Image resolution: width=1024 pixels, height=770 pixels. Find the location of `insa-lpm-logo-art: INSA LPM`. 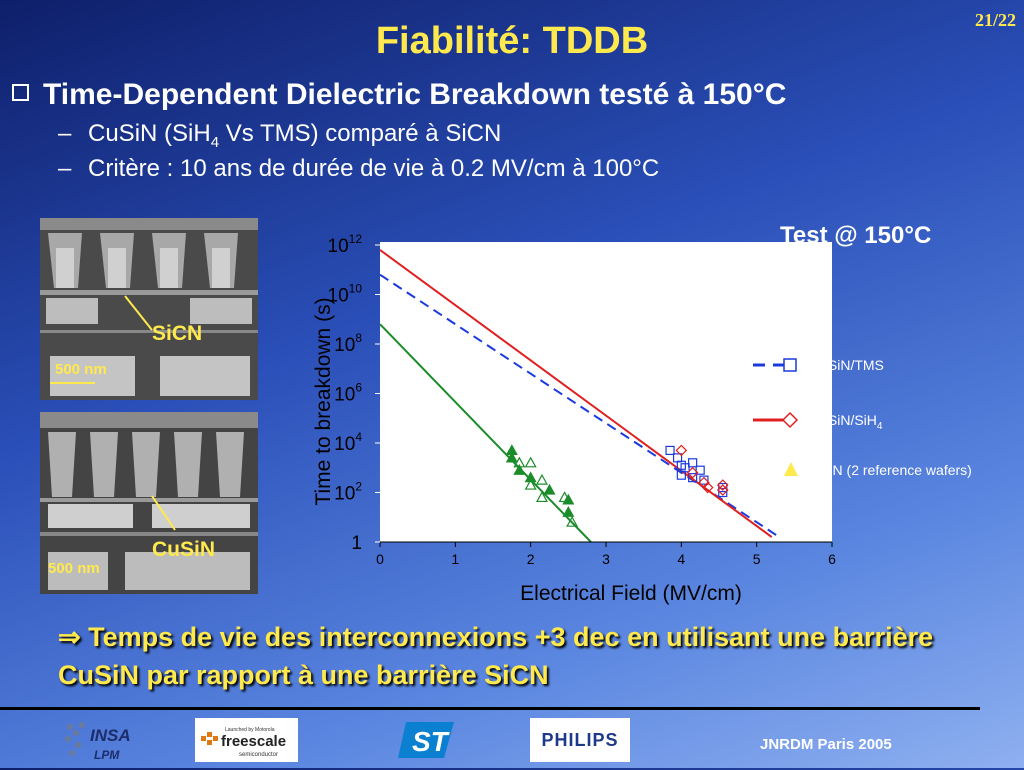

insa-lpm-logo-art: INSA LPM is located at coordinates (98, 742).